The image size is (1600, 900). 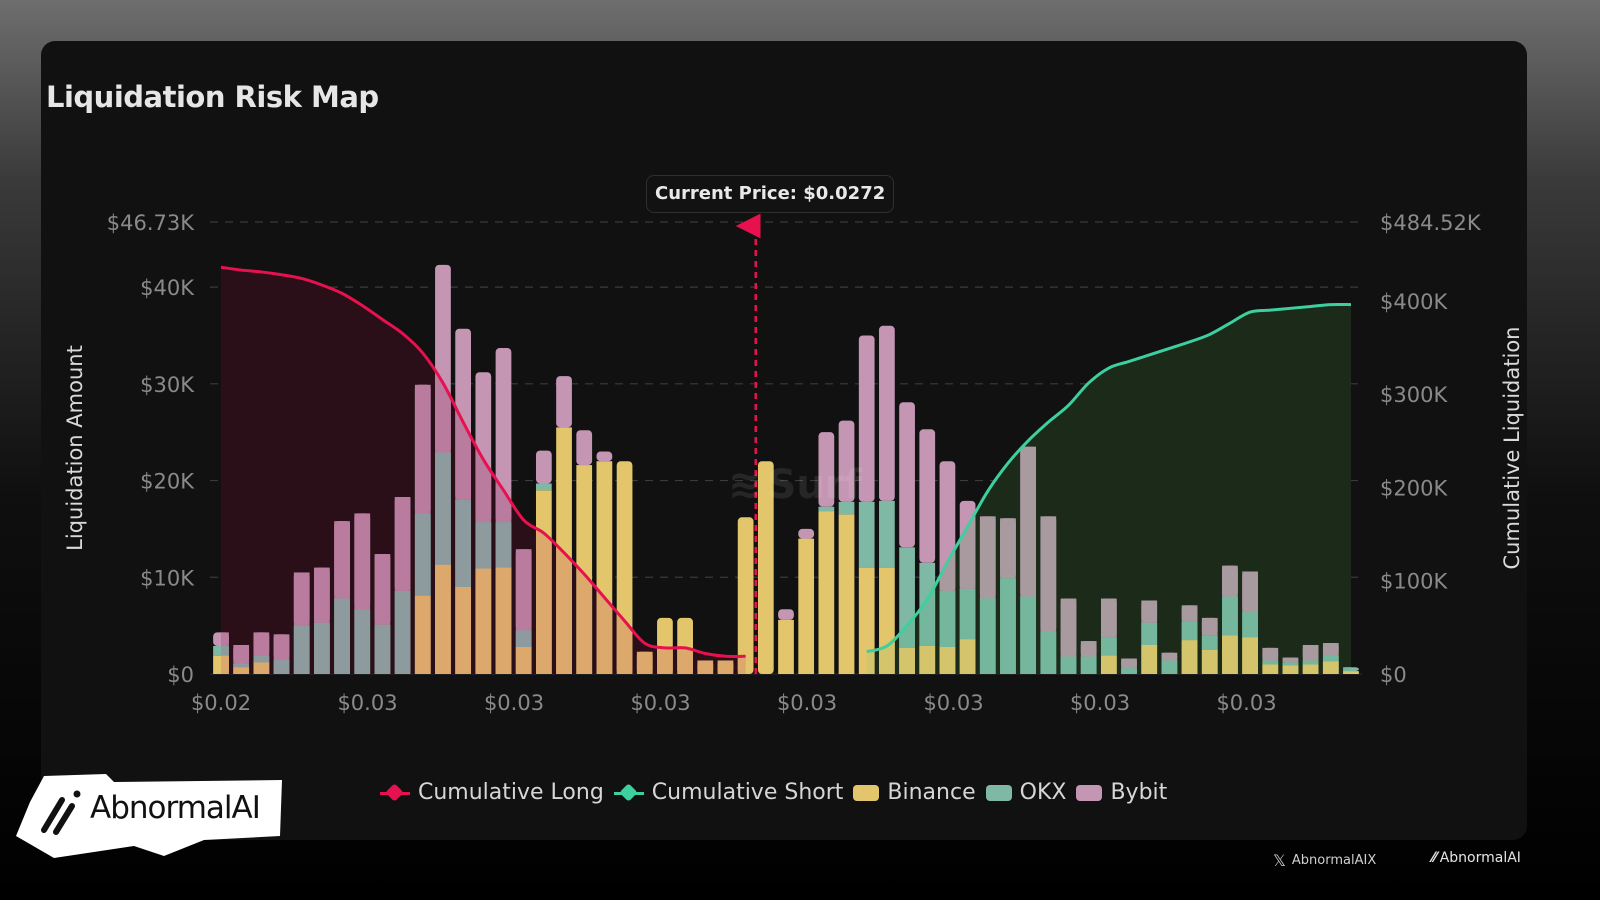 I want to click on left-axis-ticks: $0 $10K $20K $30K $40K $46.73K, so click(x=151, y=449).